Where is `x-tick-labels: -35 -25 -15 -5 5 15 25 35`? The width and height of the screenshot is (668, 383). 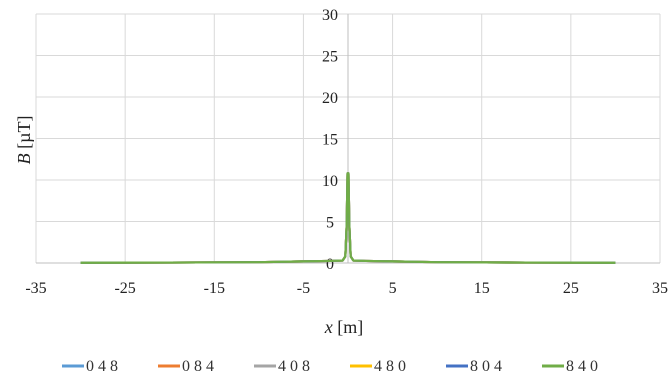 x-tick-labels: -35 -25 -15 -5 5 15 25 35 is located at coordinates (346, 288).